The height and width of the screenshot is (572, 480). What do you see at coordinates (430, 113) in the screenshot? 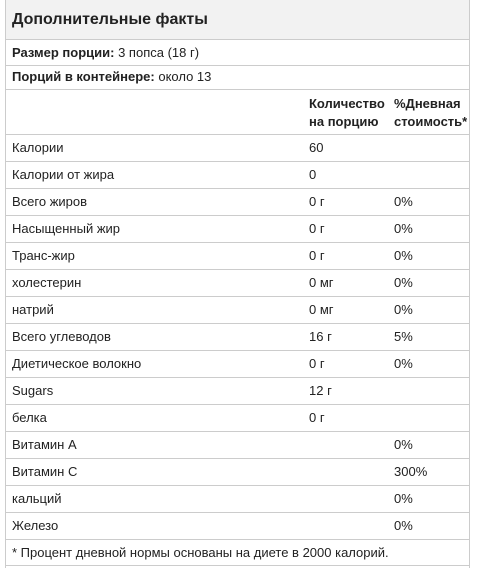
I see `dv-header: %Дневная стоимость*` at bounding box center [430, 113].